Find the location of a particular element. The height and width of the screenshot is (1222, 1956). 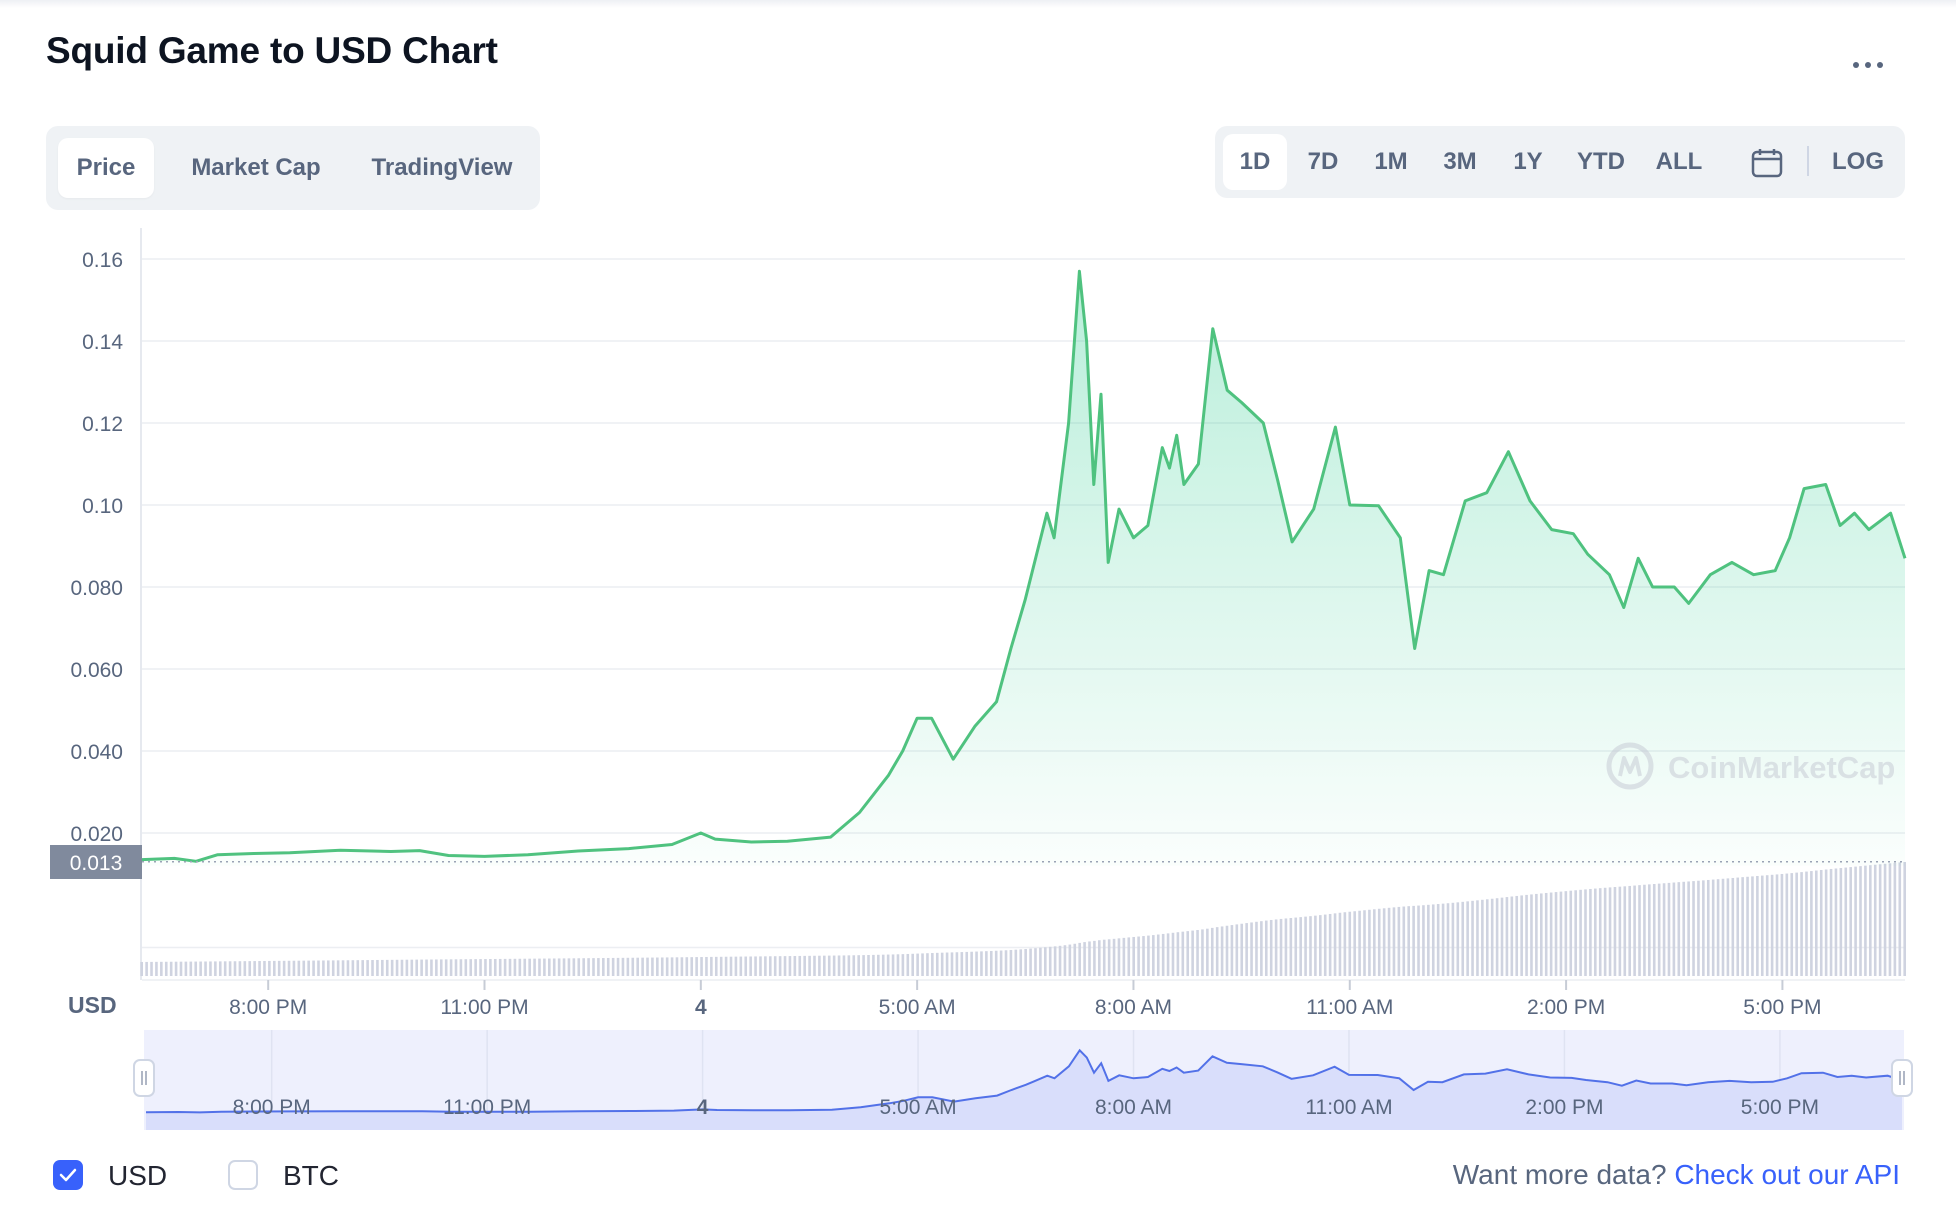

more-options-icon is located at coordinates (1868, 65).